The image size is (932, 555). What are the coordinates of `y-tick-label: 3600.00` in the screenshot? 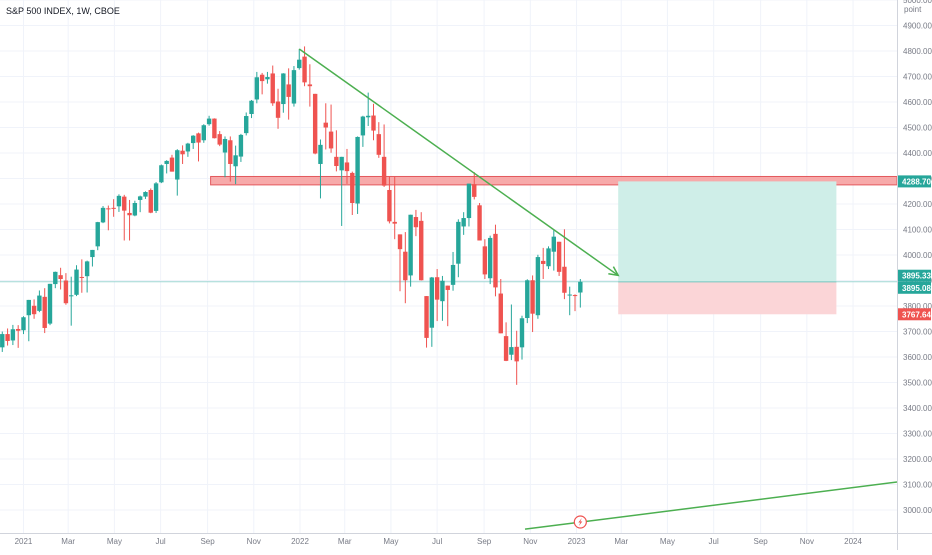 It's located at (917, 357).